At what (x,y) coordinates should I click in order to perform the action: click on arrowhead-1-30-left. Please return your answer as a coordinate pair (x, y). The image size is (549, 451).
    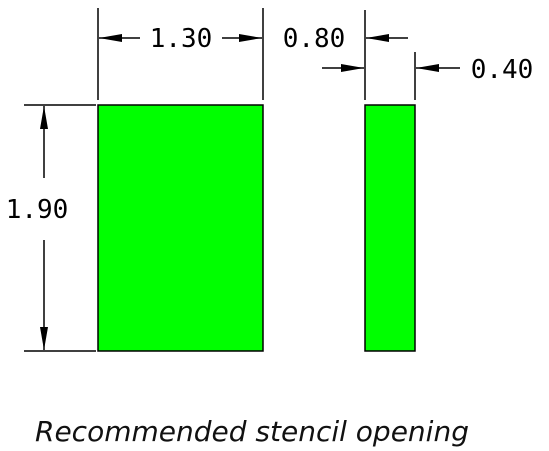
    Looking at the image, I should click on (110, 38).